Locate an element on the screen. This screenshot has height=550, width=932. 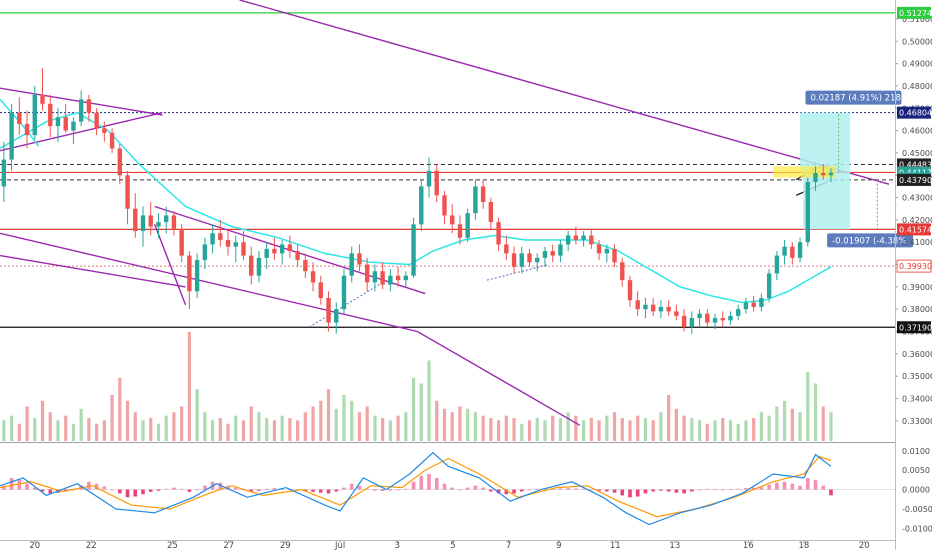
target-label: 0.02187 (4.91%) 2187 is located at coordinates (855, 97).